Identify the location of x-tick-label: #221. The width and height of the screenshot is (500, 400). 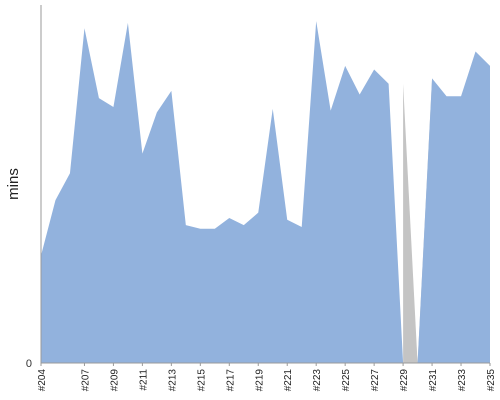
(288, 380).